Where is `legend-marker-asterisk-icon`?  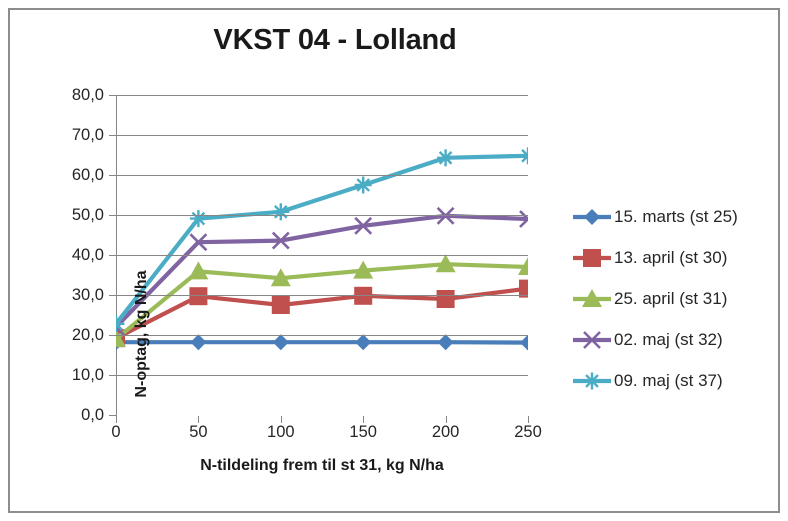
legend-marker-asterisk-icon is located at coordinates (592, 381).